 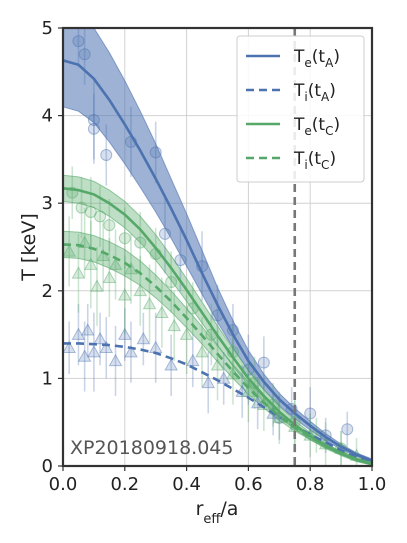 I want to click on y-tick-label: 2, so click(x=47, y=291).